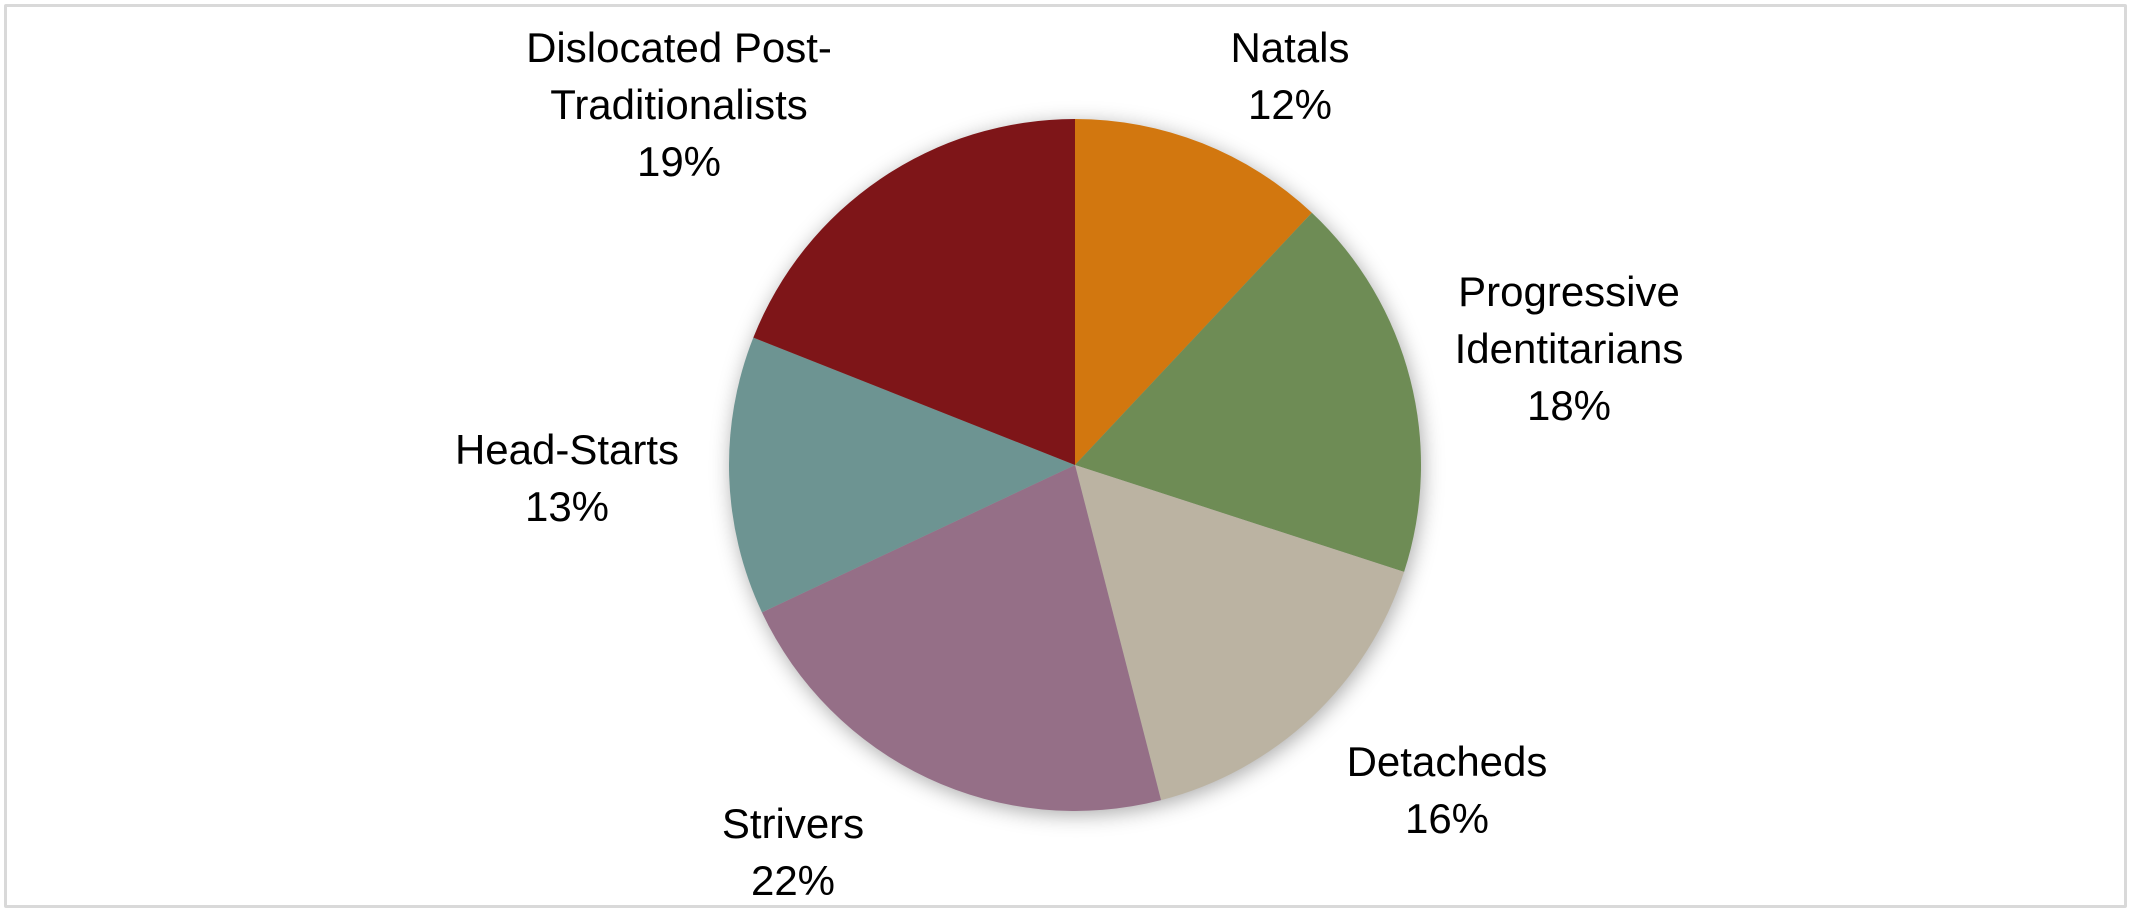 The image size is (2131, 912). Describe the element at coordinates (1447, 790) in the screenshot. I see `slice-label-detacheds: Detacheds 16%` at that location.